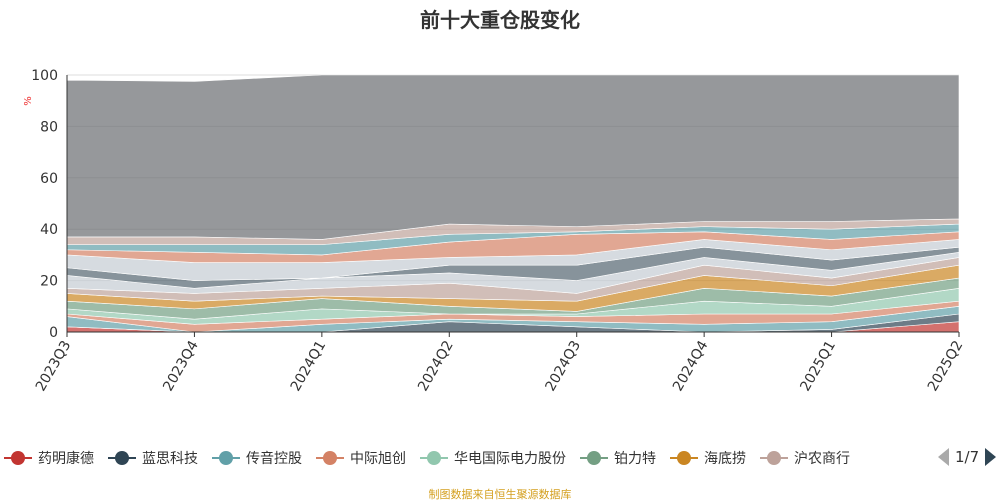  Describe the element at coordinates (54, 366) in the screenshot. I see `x-tick-label: 2023Q3` at that location.